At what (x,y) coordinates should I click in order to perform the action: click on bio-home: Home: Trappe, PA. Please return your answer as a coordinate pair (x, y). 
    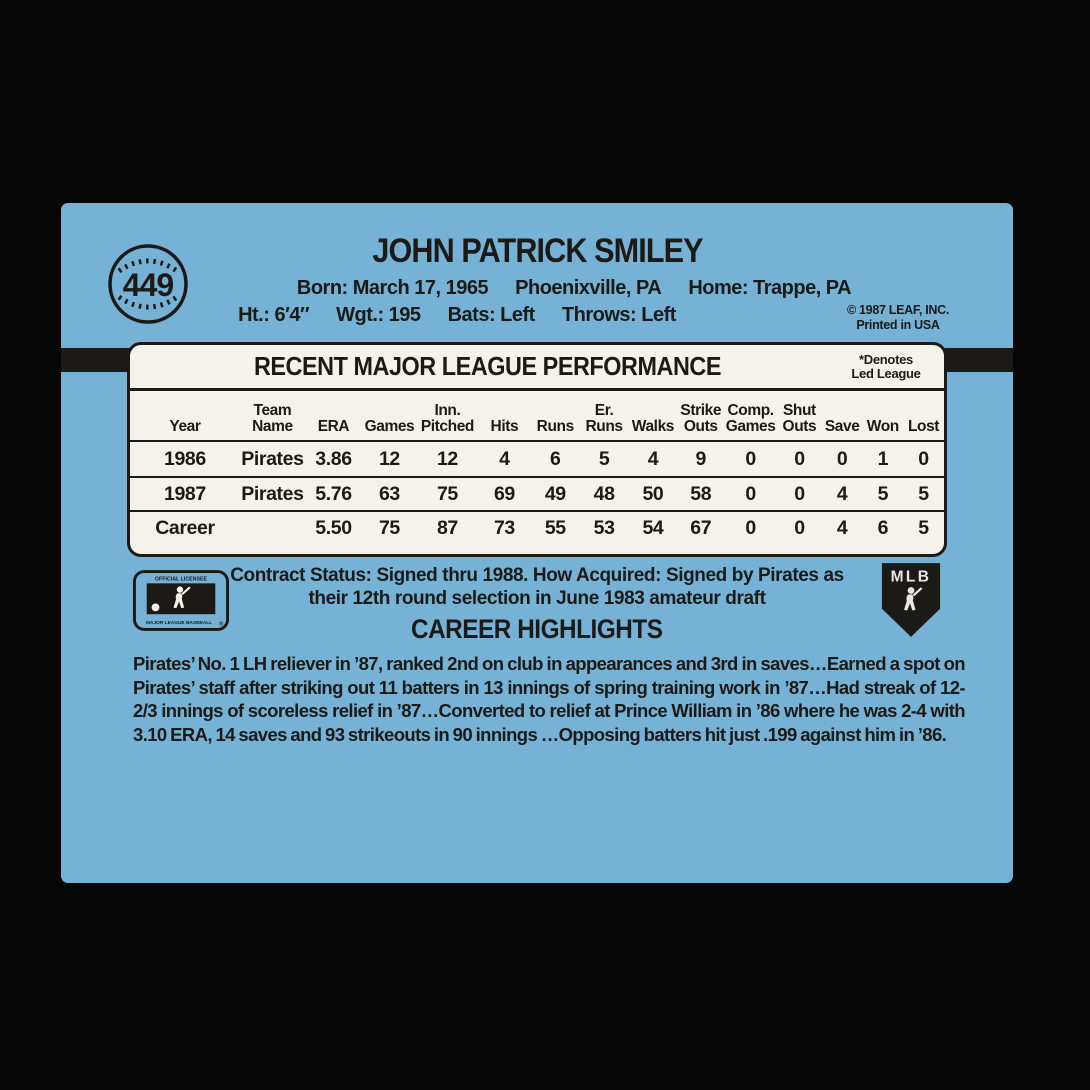
    Looking at the image, I should click on (770, 288).